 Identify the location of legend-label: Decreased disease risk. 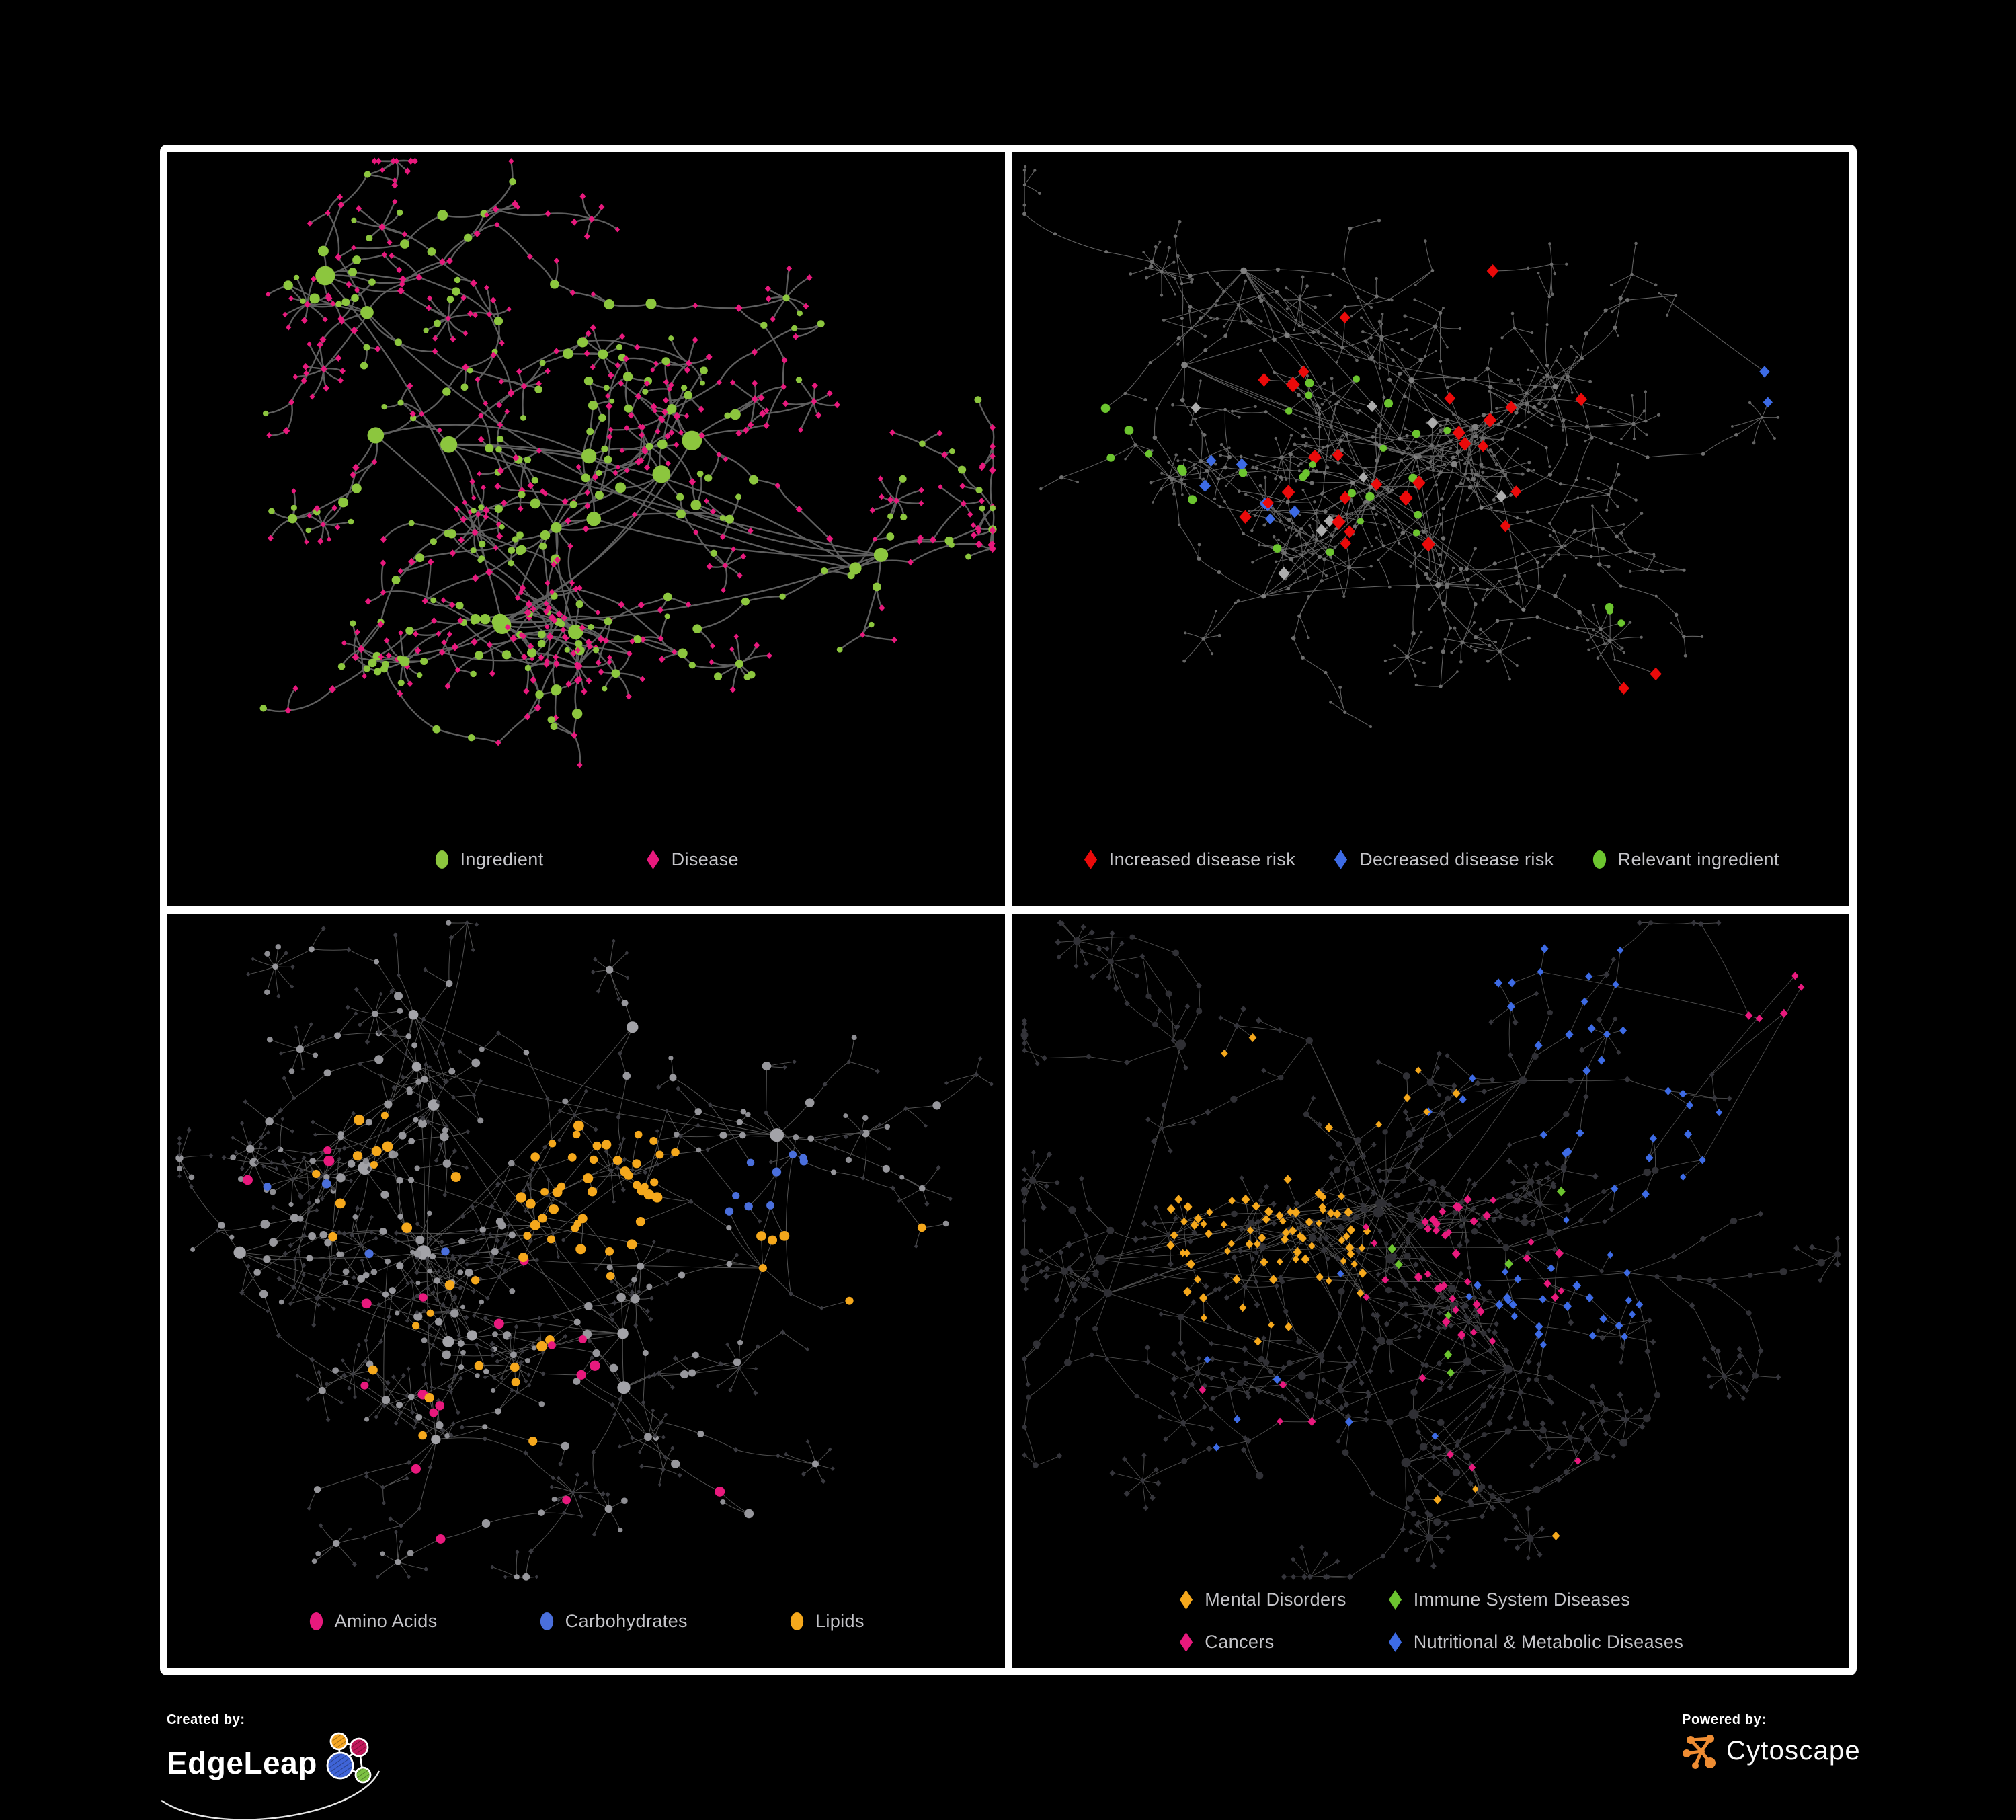
(1456, 858).